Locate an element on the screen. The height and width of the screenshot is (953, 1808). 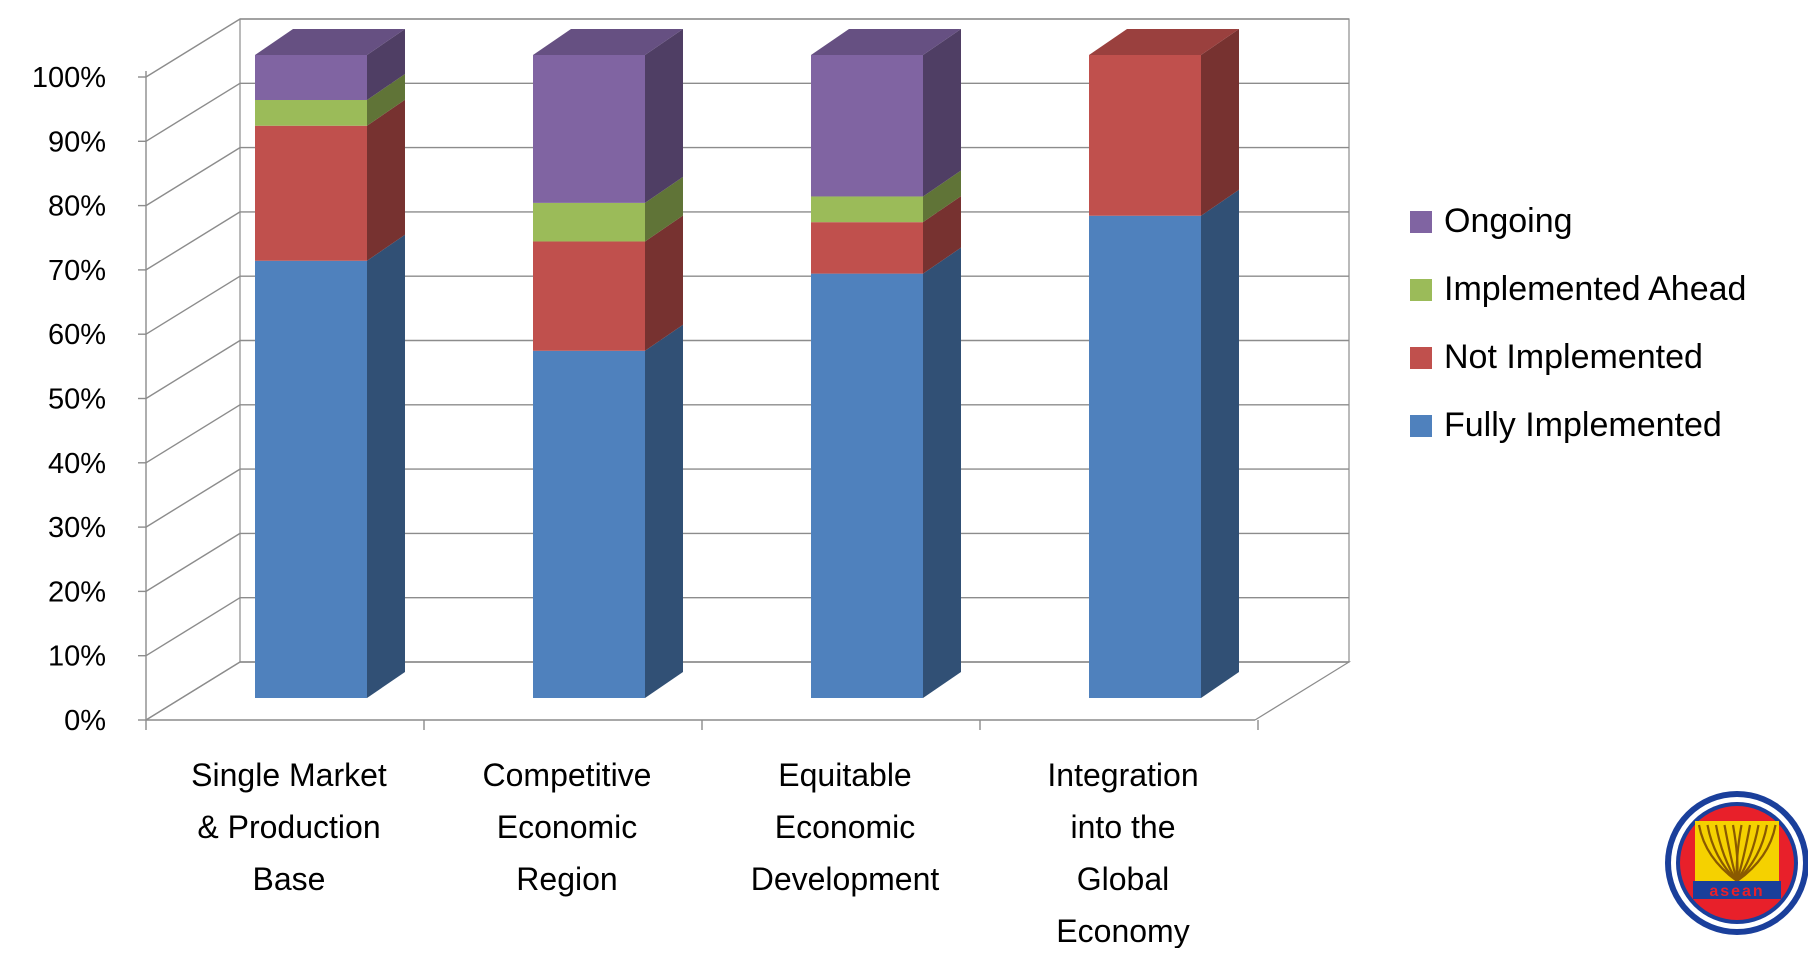
legend-item-ongoing: Ongoing is located at coordinates (1491, 221).